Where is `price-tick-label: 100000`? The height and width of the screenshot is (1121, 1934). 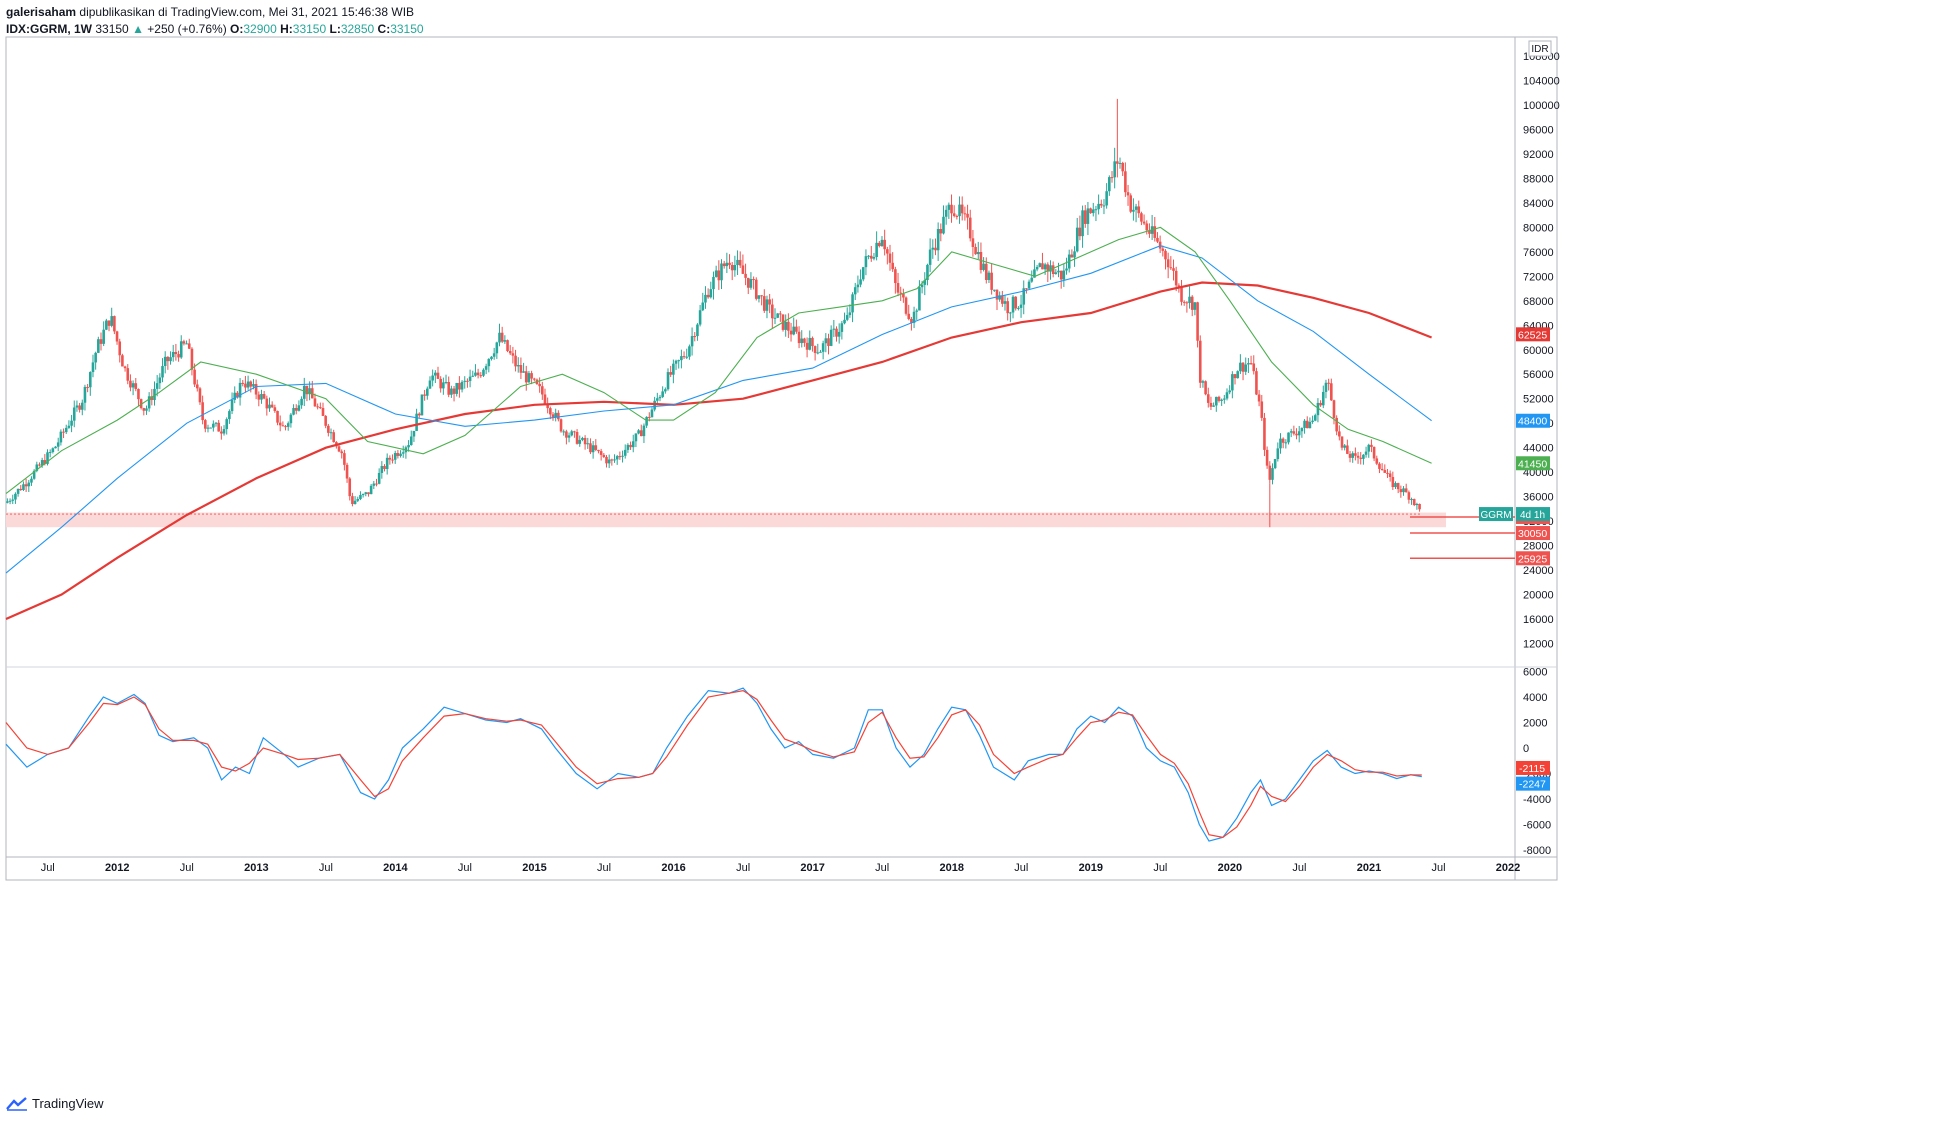 price-tick-label: 100000 is located at coordinates (1541, 106).